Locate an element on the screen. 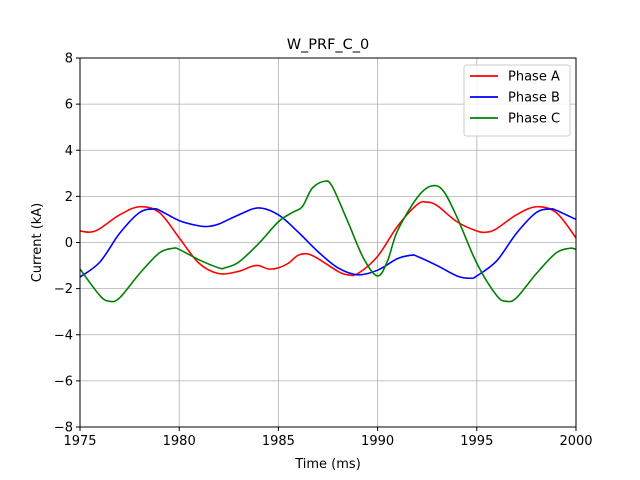  y-tick-label: −2 is located at coordinates (63, 289).